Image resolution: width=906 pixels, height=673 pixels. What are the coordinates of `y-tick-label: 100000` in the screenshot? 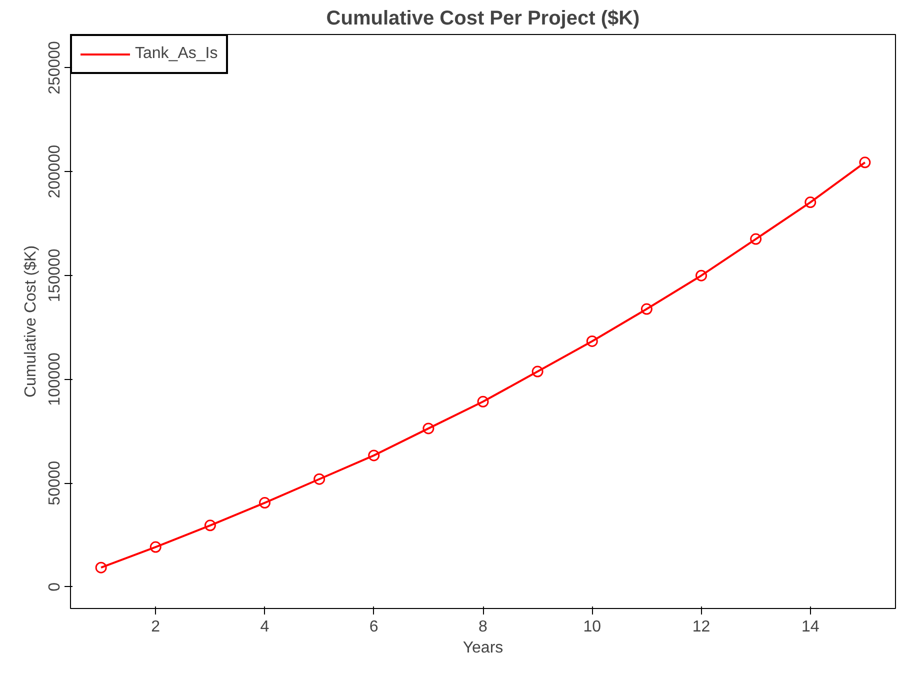 It's located at (55, 379).